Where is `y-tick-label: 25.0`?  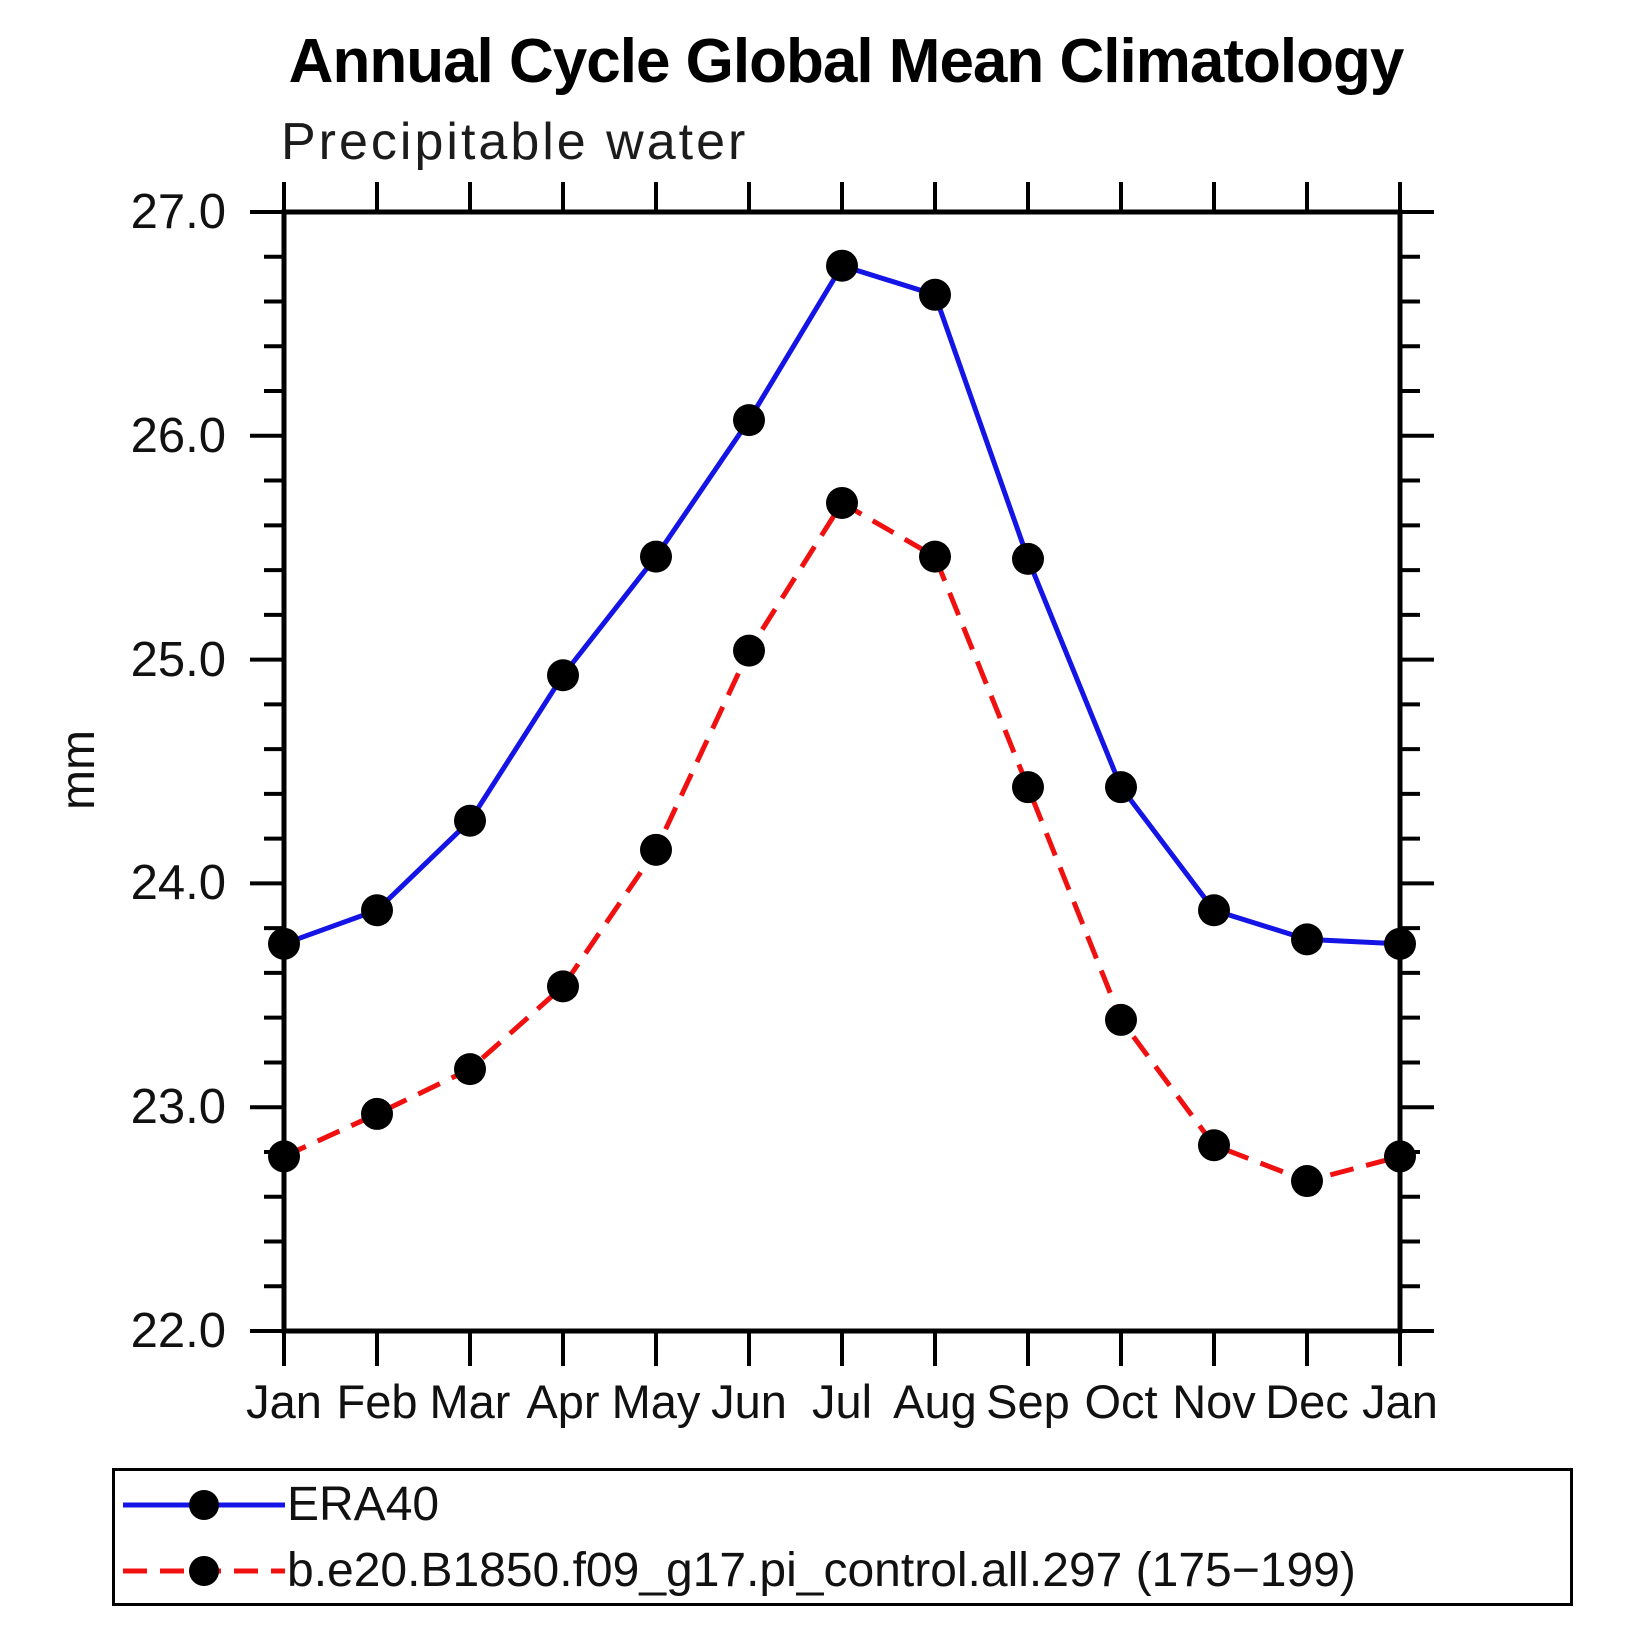 y-tick-label: 25.0 is located at coordinates (178, 659).